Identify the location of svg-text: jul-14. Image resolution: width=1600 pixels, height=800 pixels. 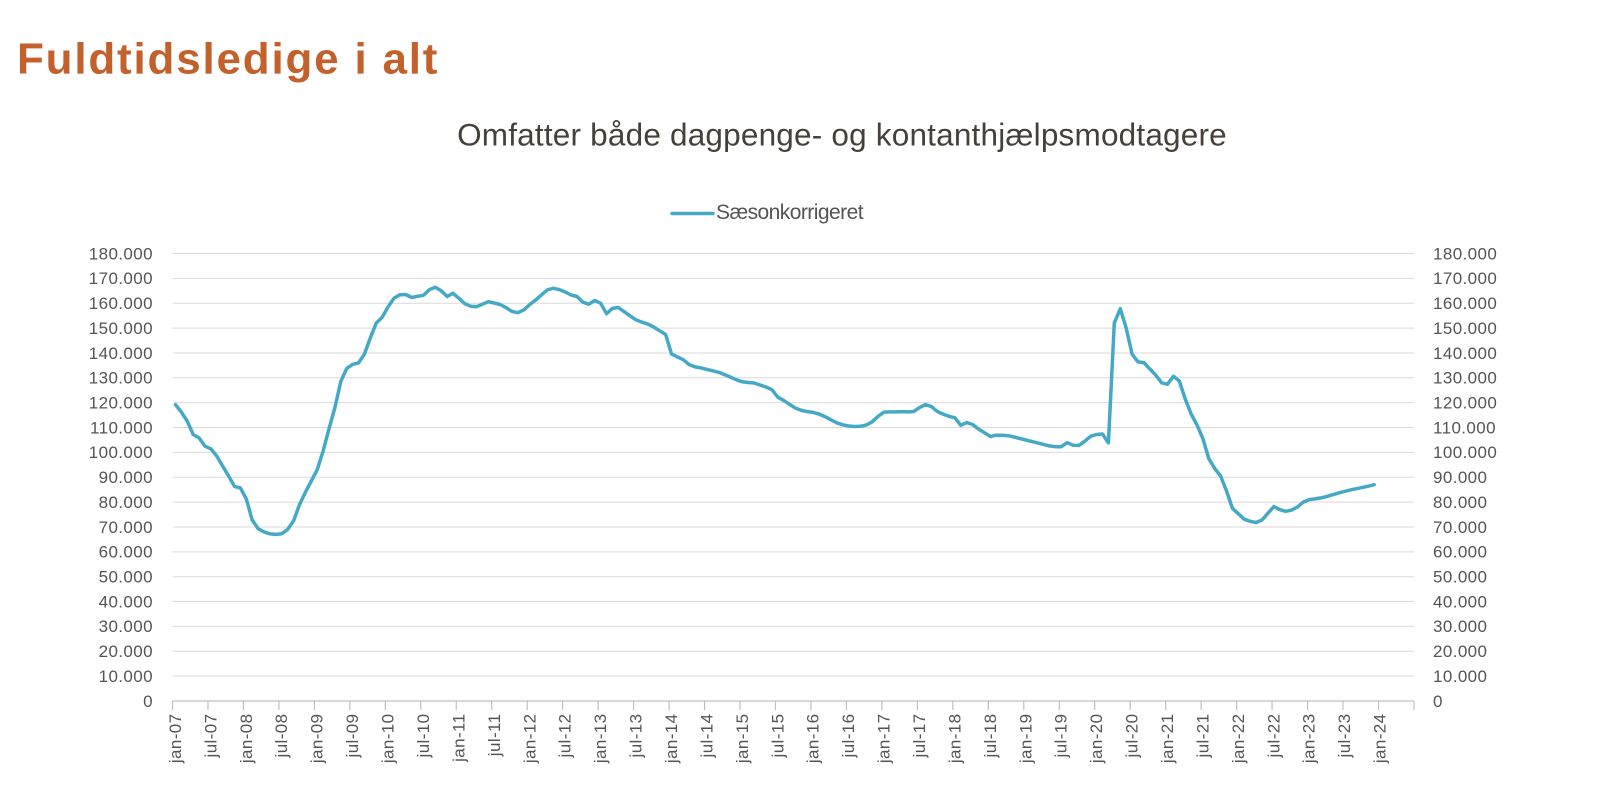
(706, 736).